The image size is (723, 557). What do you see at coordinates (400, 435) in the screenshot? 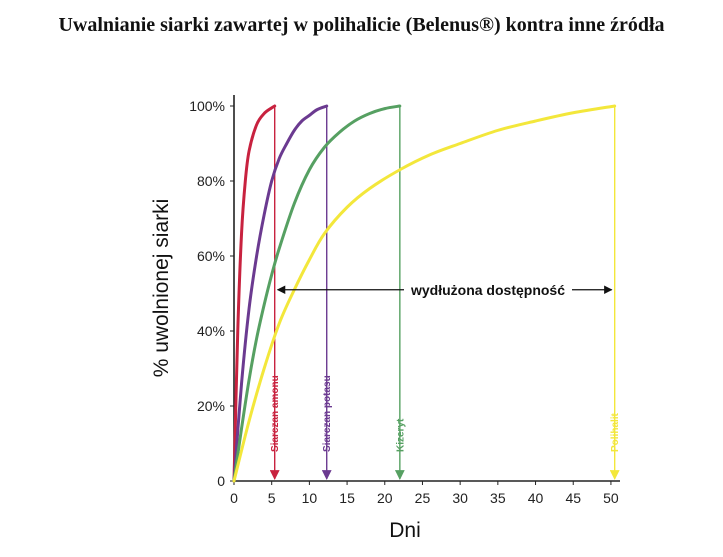
I see `source-marker-label: Kizeryt` at bounding box center [400, 435].